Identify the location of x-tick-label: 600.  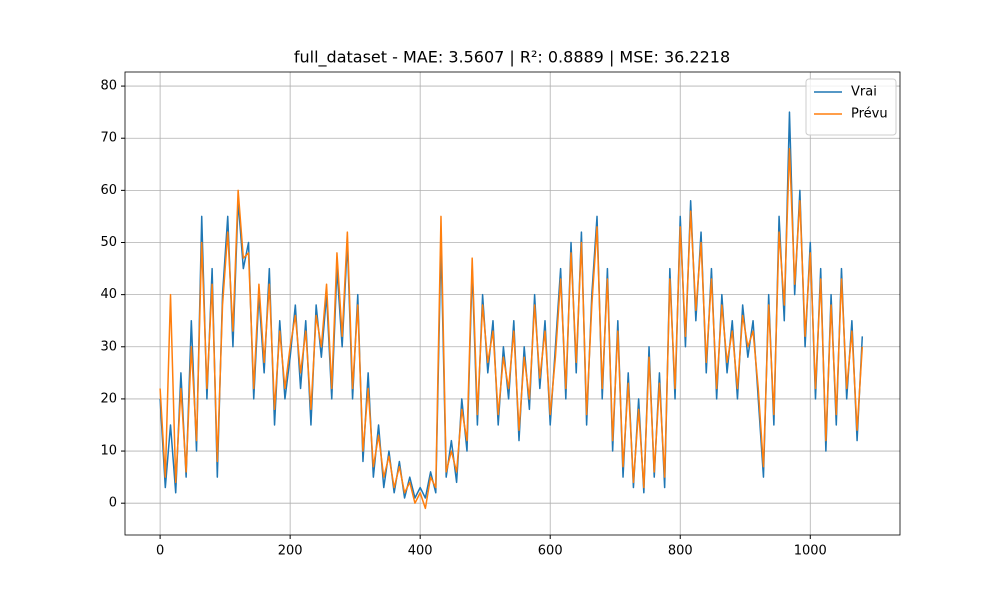
(550, 551).